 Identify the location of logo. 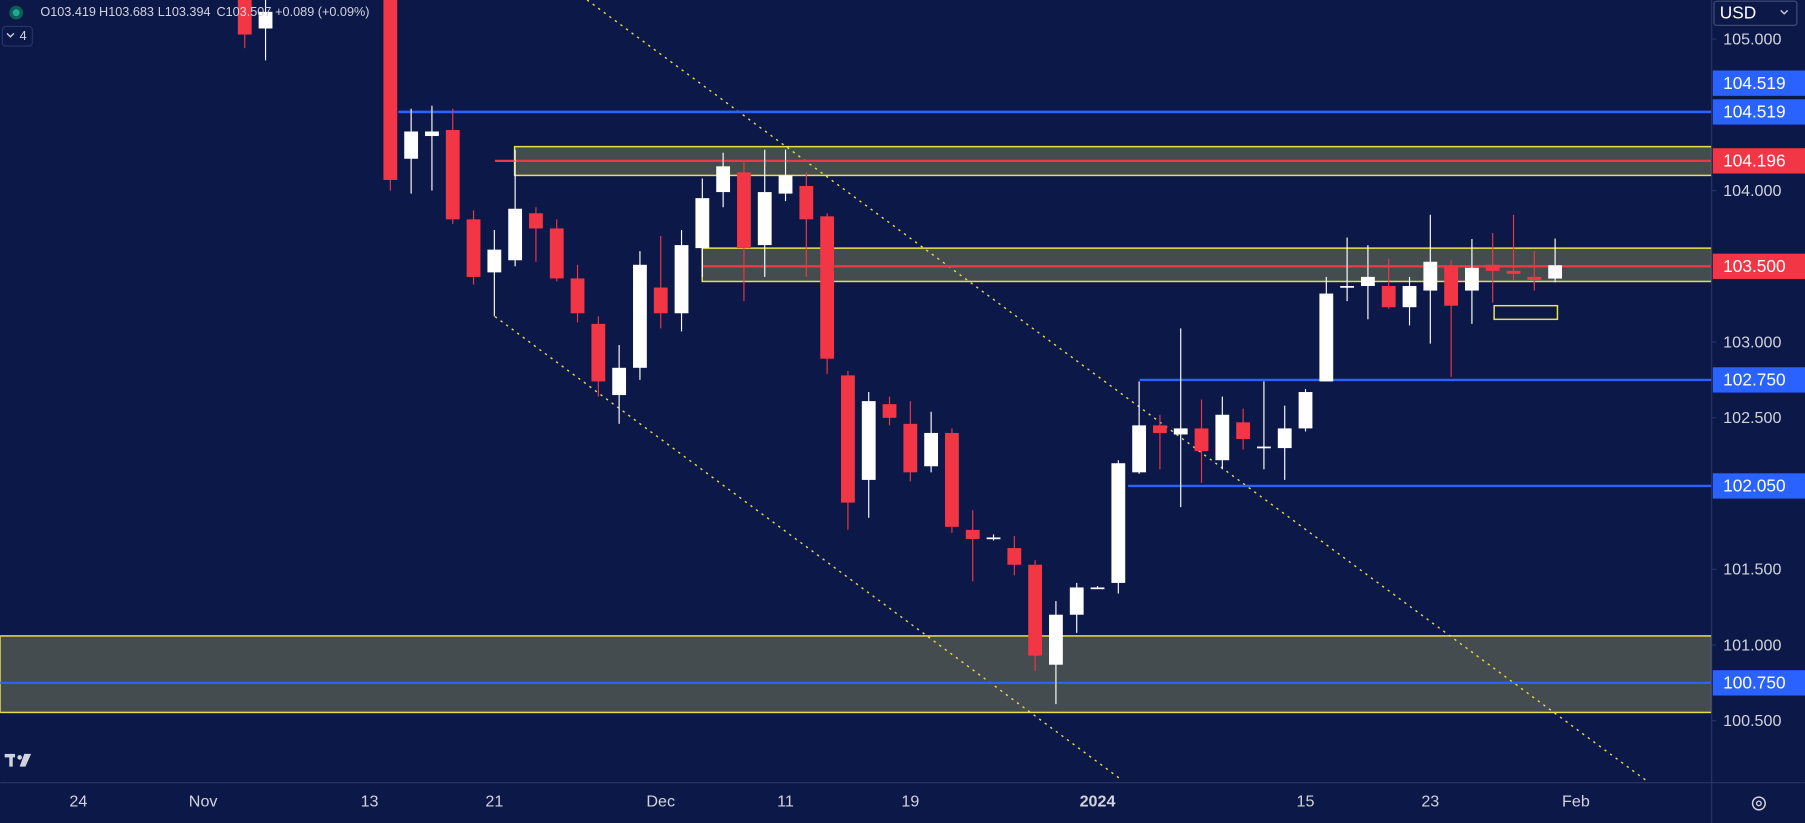
(18, 760).